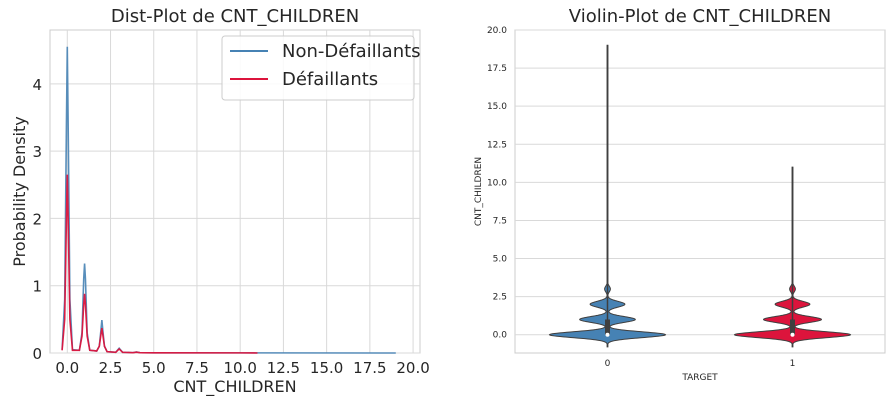  What do you see at coordinates (111, 368) in the screenshot?
I see `dist-x-tick-label: 2.5` at bounding box center [111, 368].